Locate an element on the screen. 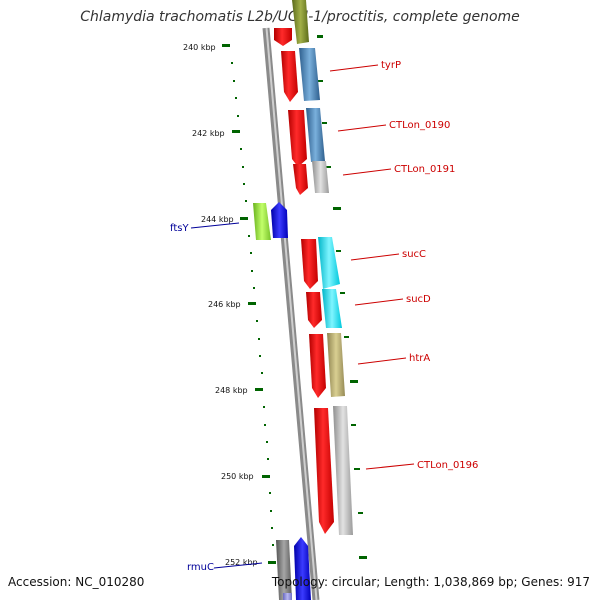  tick-label-240: 240 kbp is located at coordinates (199, 47).